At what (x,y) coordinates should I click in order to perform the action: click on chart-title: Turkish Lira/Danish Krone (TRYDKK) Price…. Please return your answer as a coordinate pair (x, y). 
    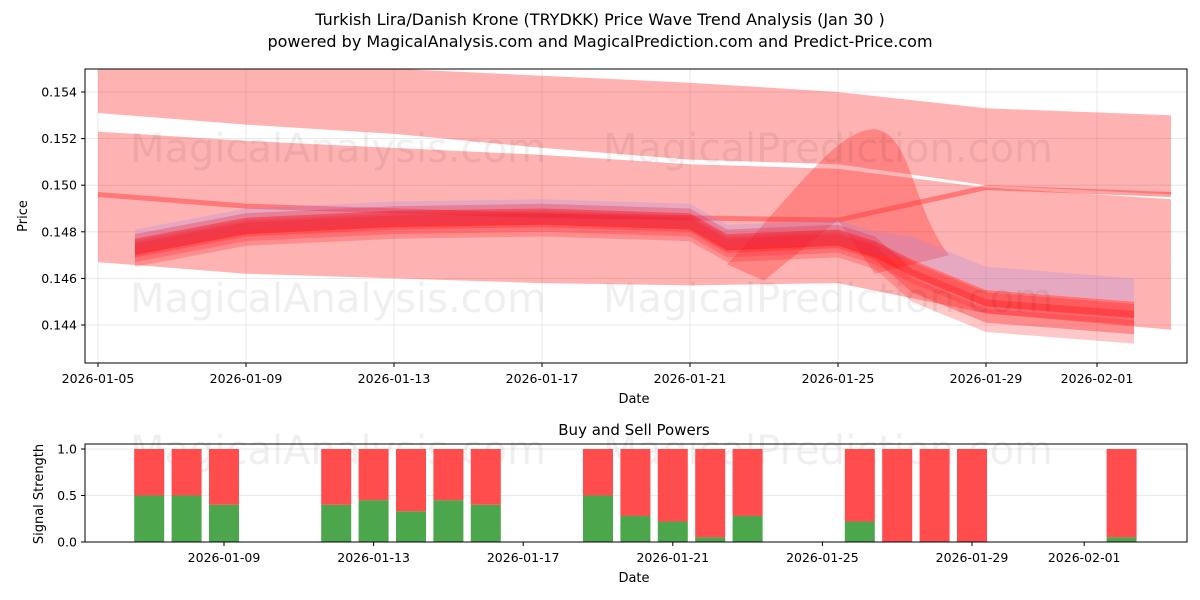
    Looking at the image, I should click on (600, 19).